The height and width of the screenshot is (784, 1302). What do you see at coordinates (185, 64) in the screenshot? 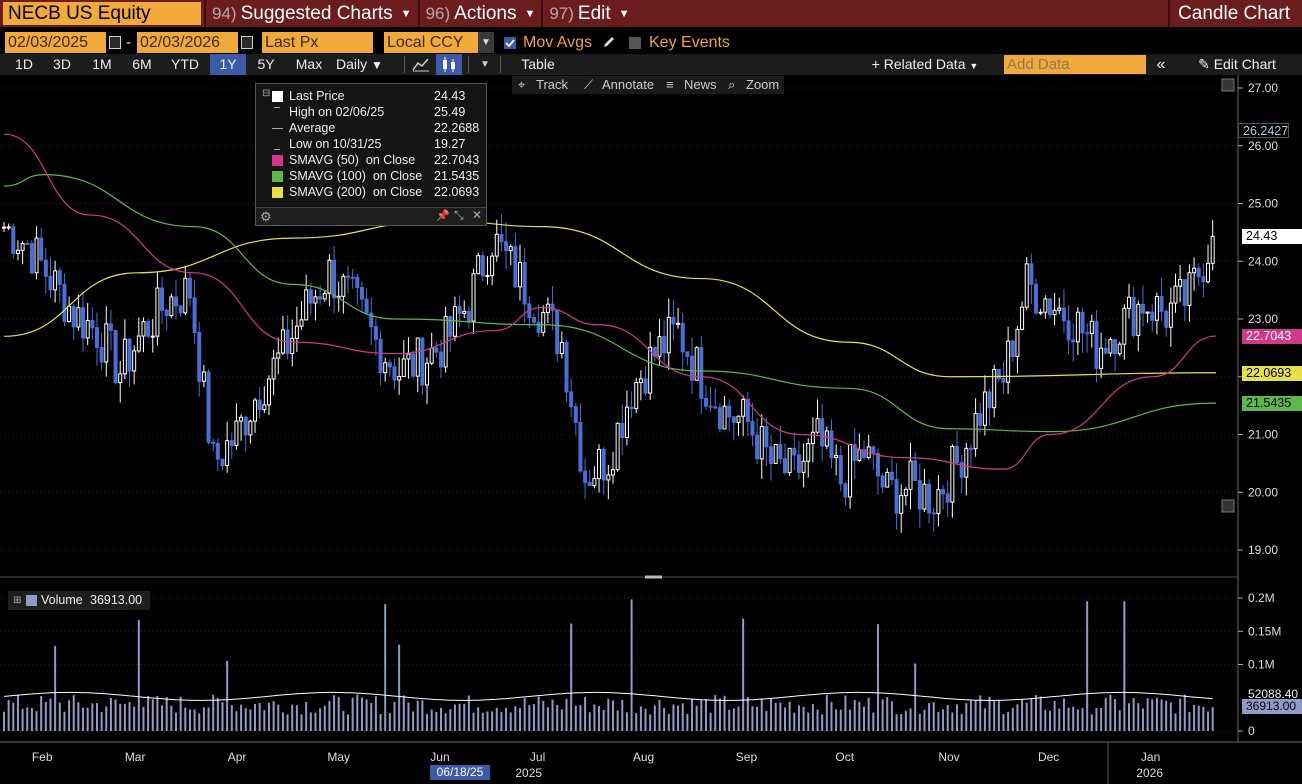
I see `period-button-ytd: YTD` at bounding box center [185, 64].